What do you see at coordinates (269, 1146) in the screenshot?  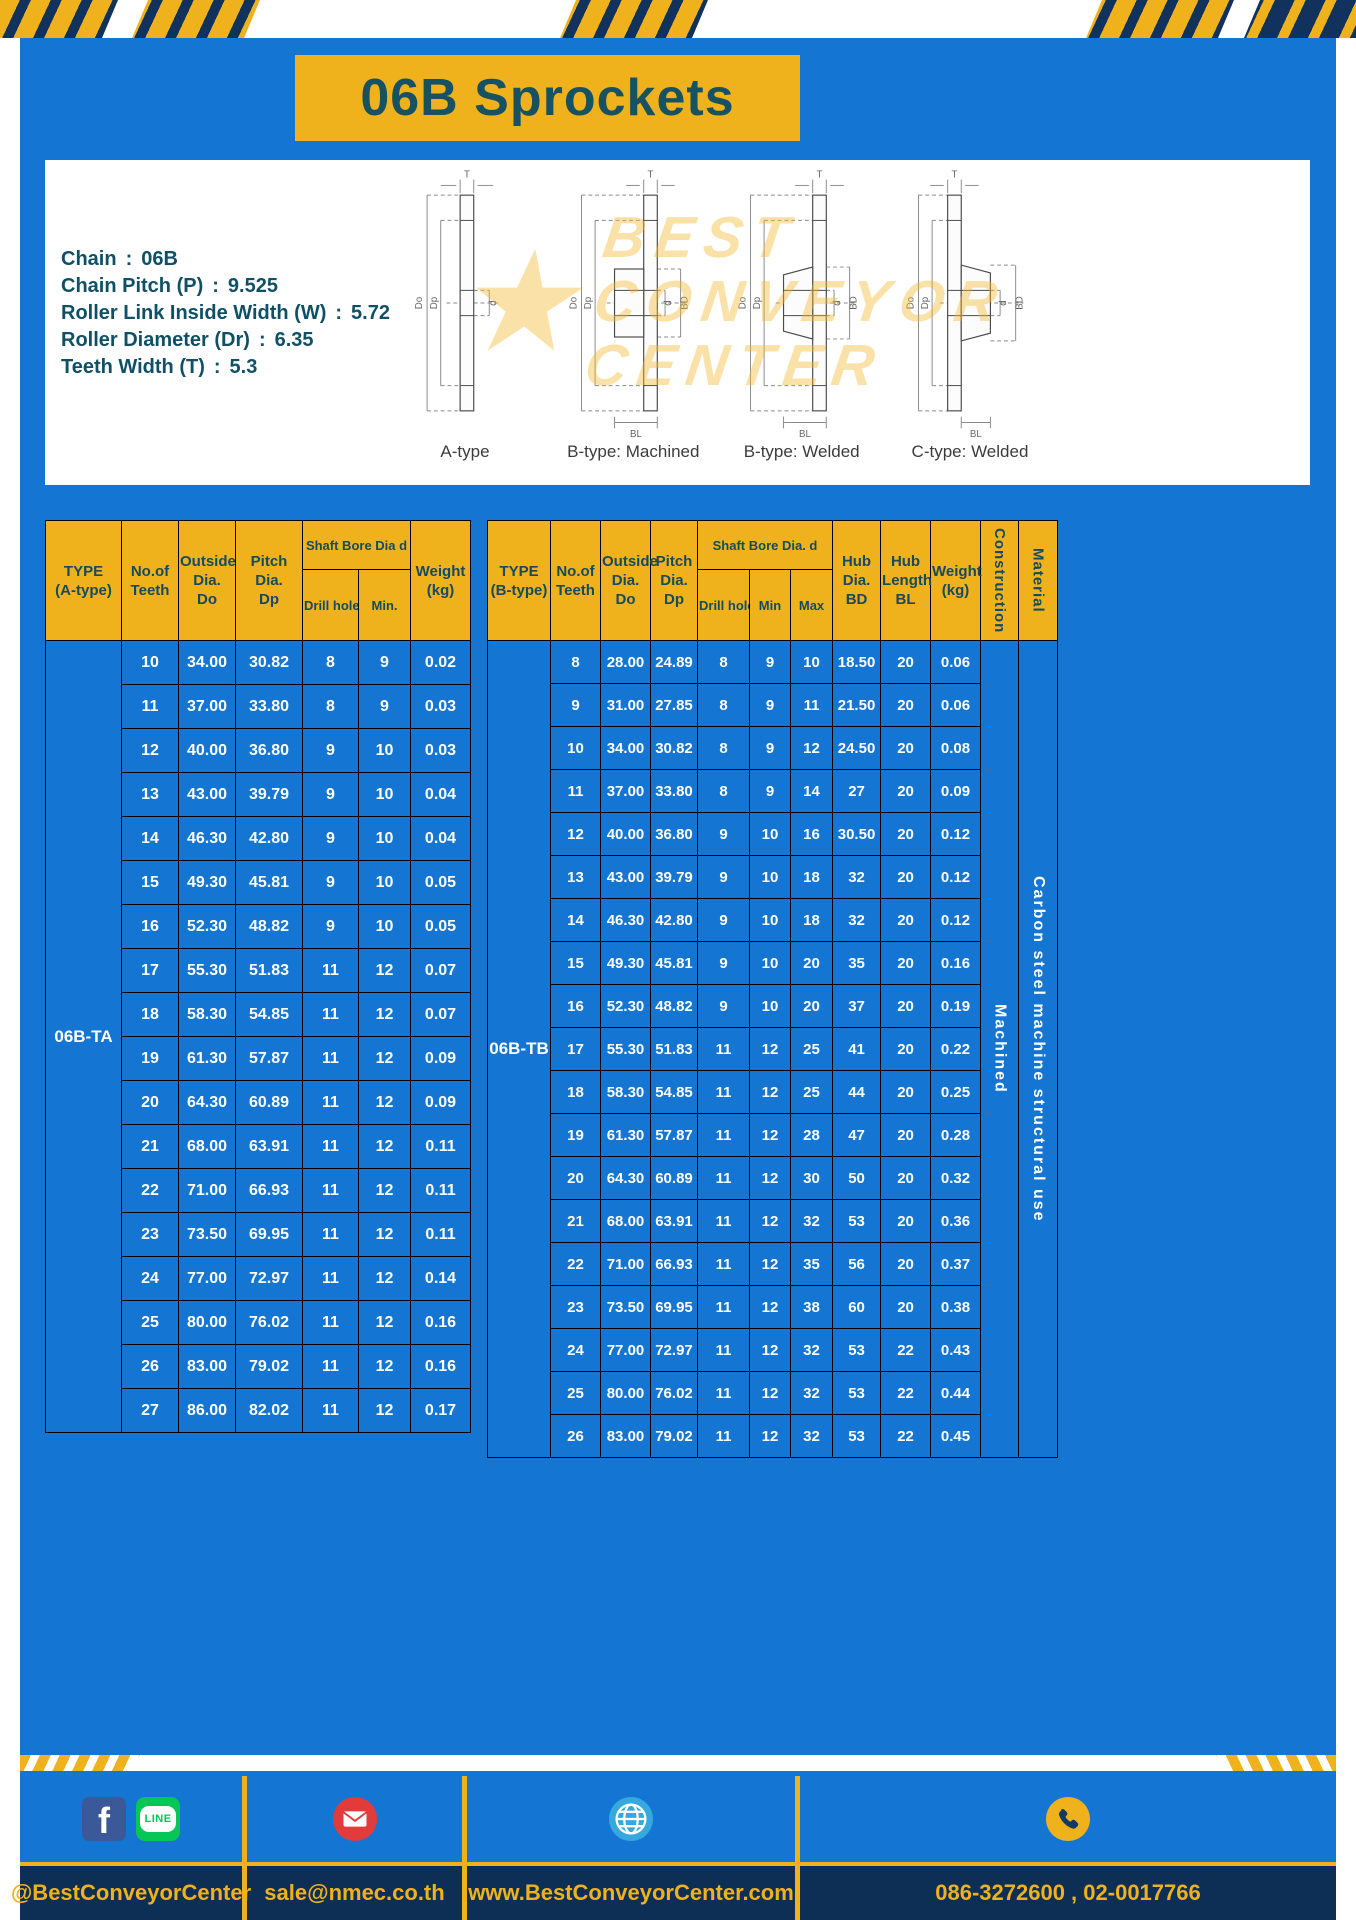 I see `table-cell: 63.91` at bounding box center [269, 1146].